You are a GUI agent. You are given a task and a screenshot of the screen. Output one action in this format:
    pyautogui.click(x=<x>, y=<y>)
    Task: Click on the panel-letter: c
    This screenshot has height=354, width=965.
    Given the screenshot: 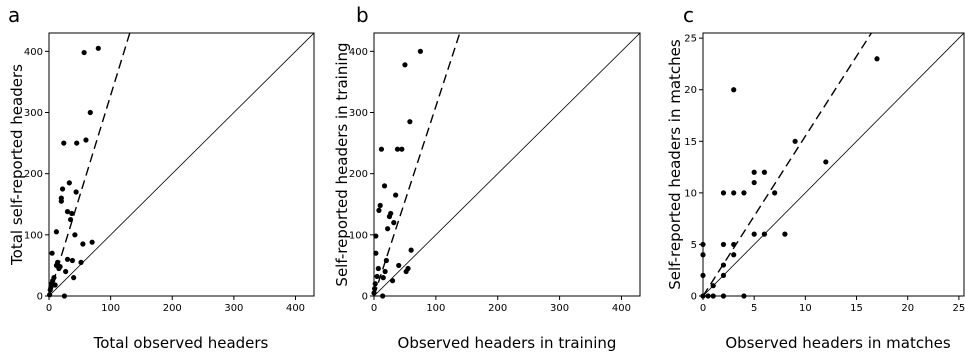 What is the action you would take?
    pyautogui.click(x=688, y=15)
    